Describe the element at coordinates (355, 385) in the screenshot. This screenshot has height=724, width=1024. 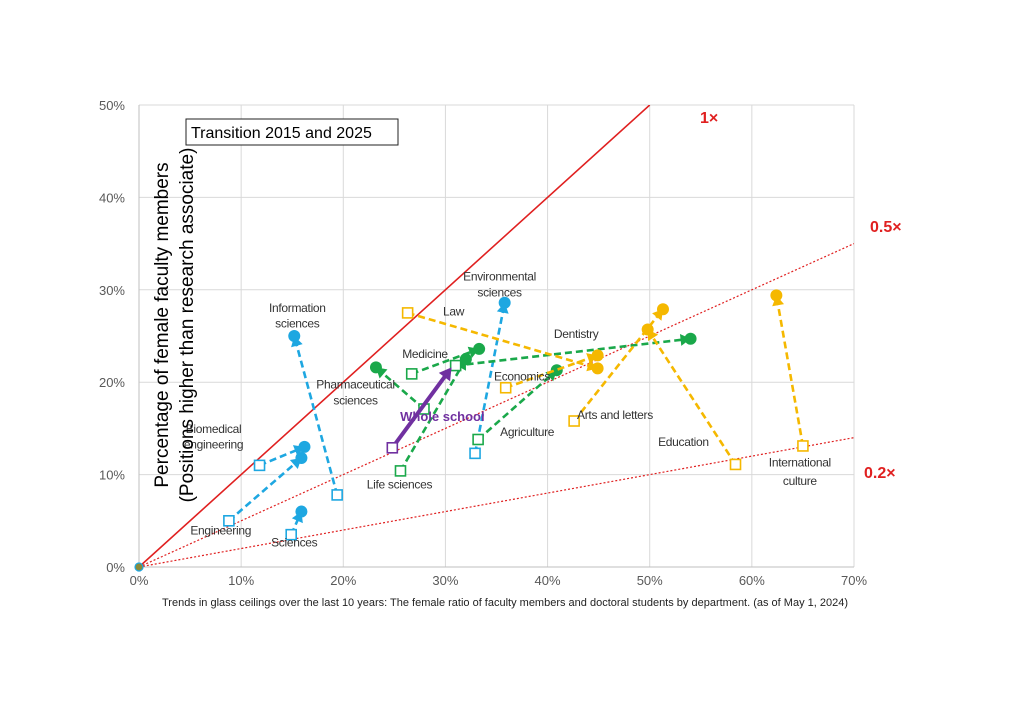
I see `point-label: Pharmaceutical` at that location.